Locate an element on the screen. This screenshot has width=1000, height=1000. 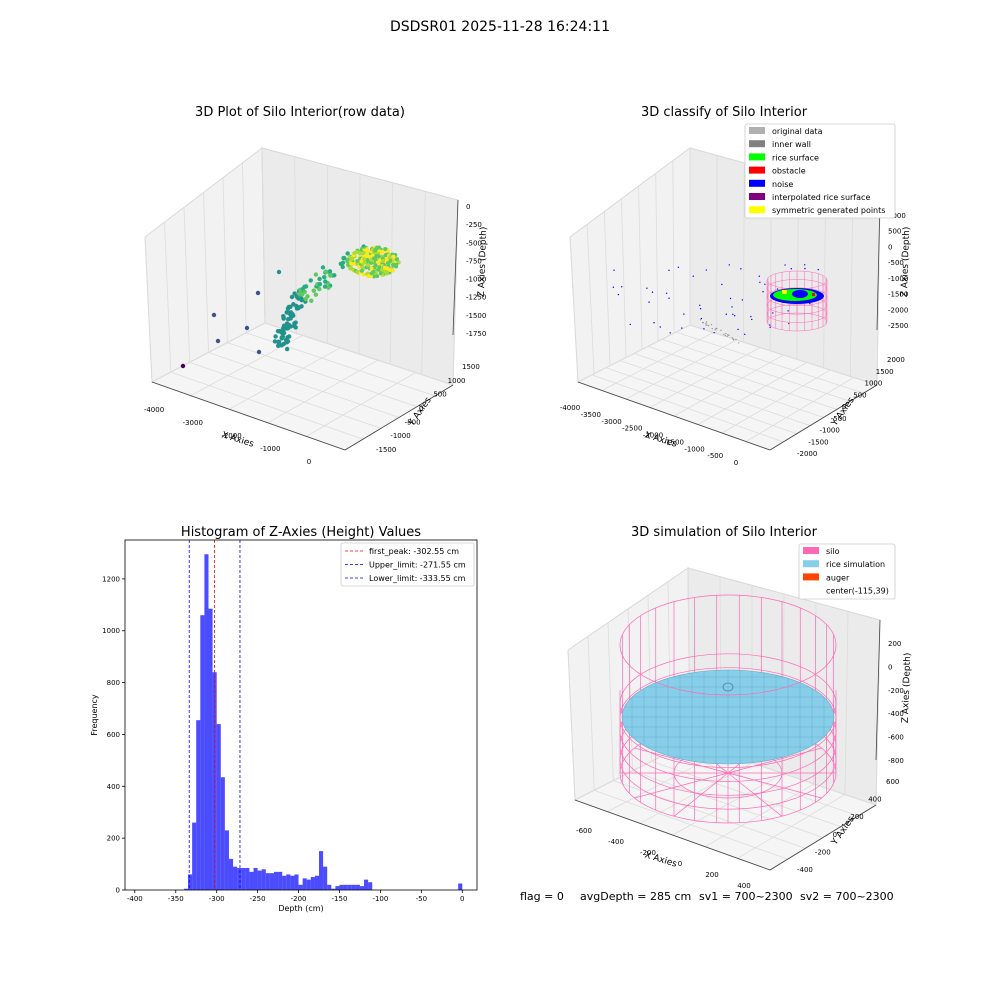
histogram-y-tick-label: 1200 is located at coordinates (111, 579).